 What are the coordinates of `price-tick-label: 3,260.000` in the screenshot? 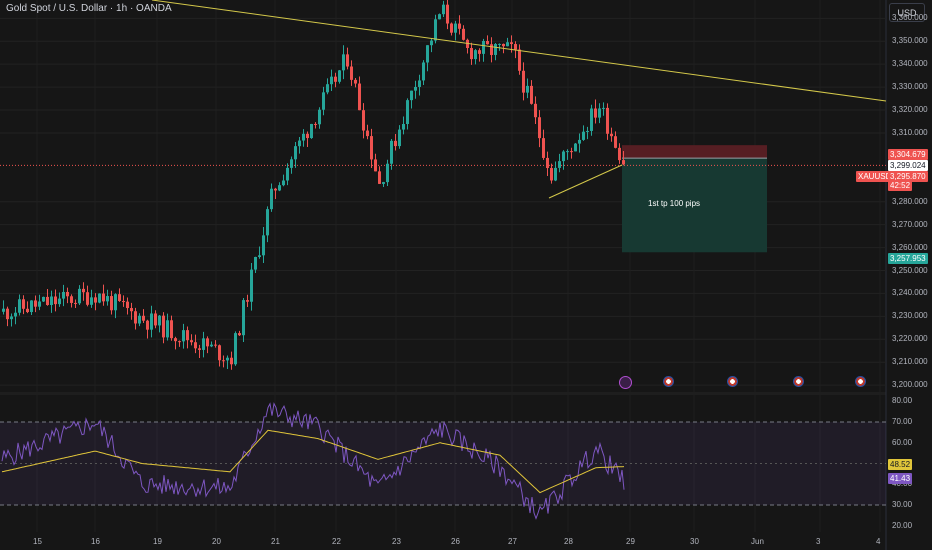 It's located at (910, 247).